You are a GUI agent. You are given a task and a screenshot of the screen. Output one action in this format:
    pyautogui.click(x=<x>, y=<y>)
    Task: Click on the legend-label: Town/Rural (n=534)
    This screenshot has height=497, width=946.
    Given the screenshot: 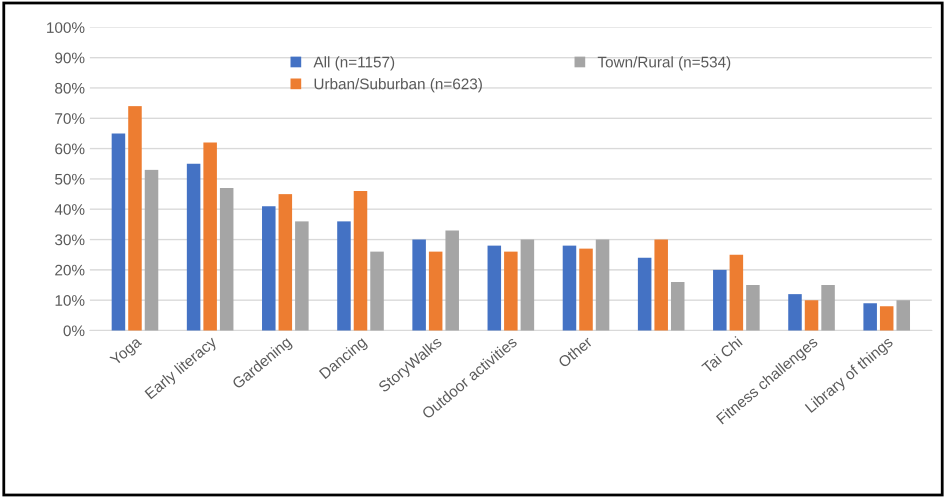 What is the action you would take?
    pyautogui.click(x=664, y=63)
    